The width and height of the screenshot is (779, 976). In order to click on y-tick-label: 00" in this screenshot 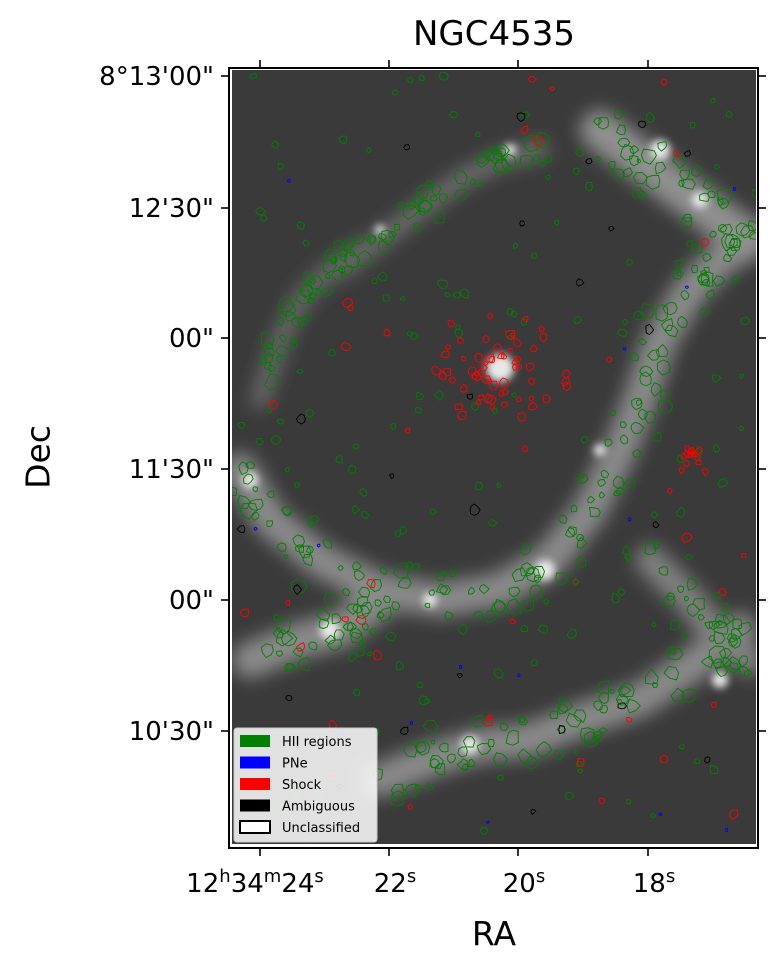, I will do `click(191, 339)`.